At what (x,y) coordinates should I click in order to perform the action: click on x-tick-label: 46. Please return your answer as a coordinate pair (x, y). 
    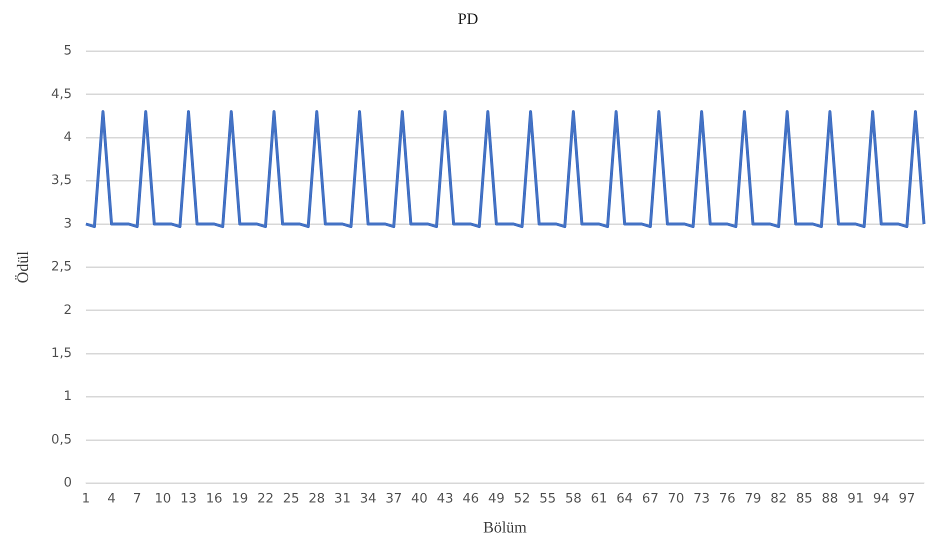
    Looking at the image, I should click on (470, 498).